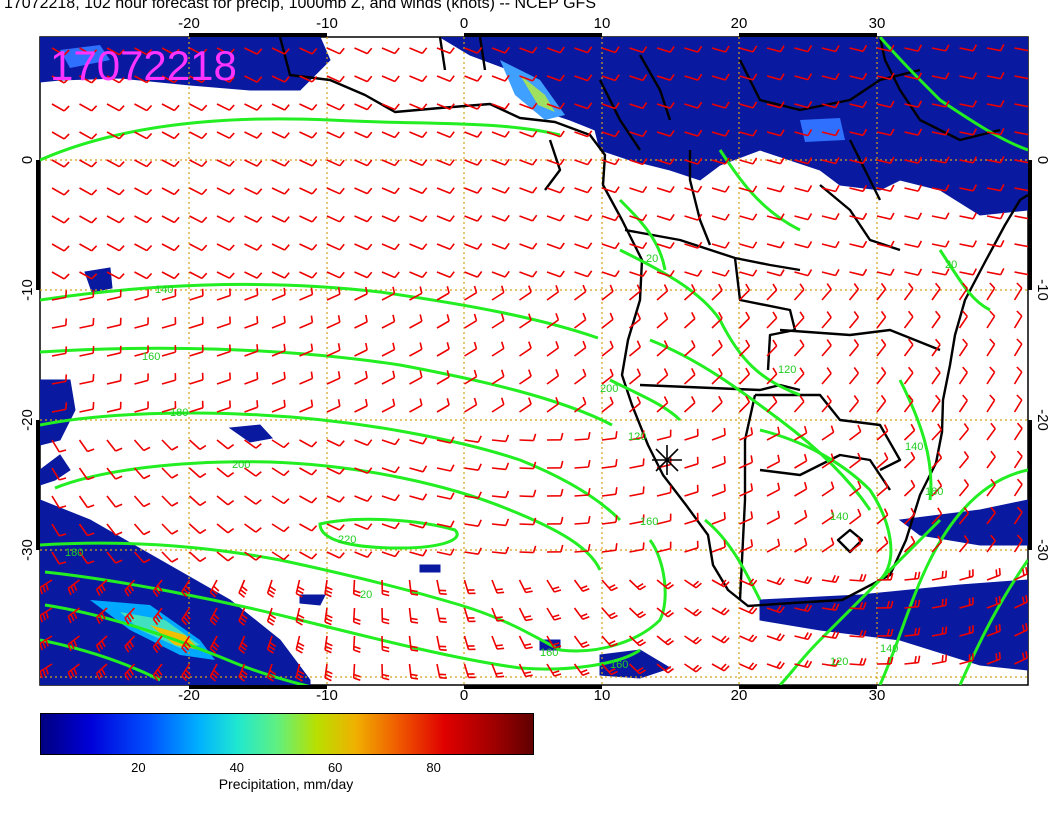 This screenshot has height=816, width=1056. Describe the element at coordinates (143, 65) in the screenshot. I see `date-stamp: 17072218` at that location.